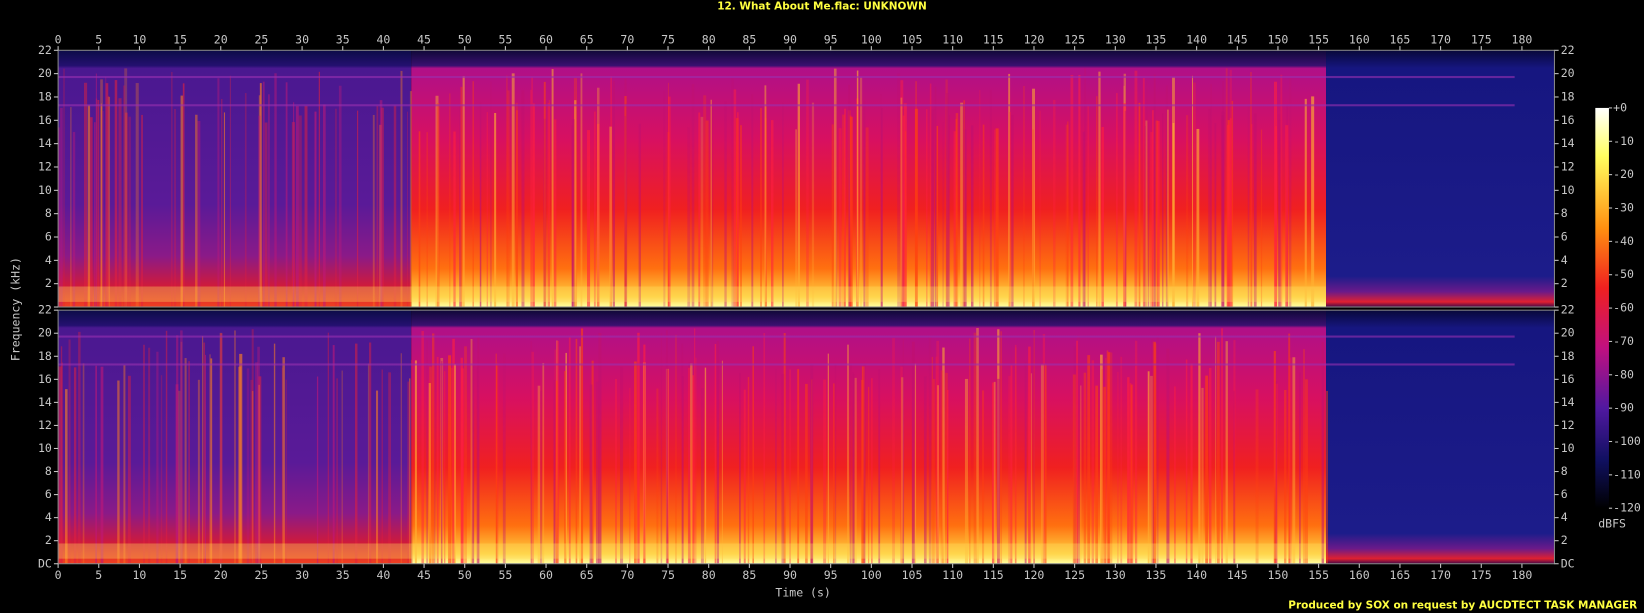  Describe the element at coordinates (235, 437) in the screenshot. I see `region` at that location.